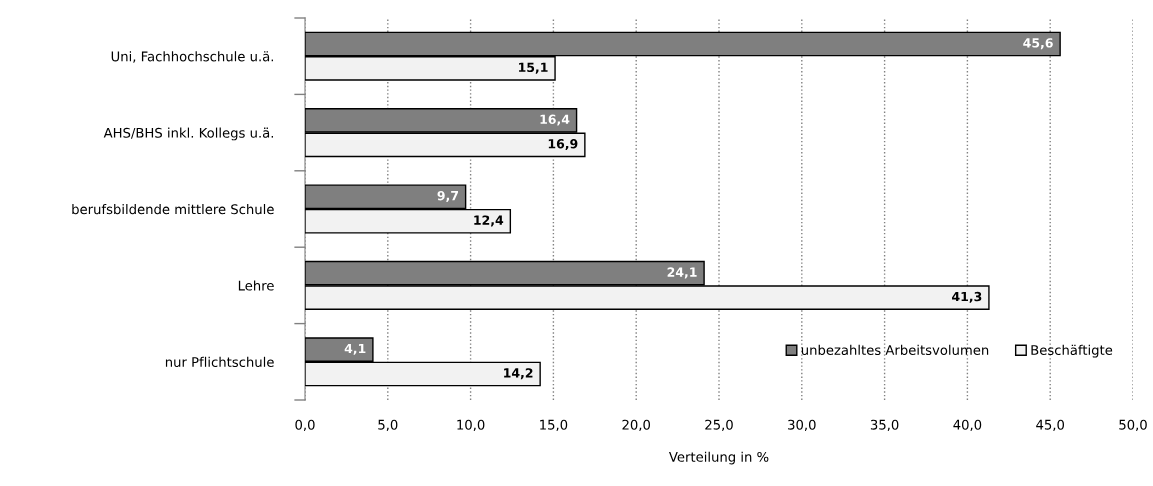 This screenshot has width=1153, height=486. Describe the element at coordinates (967, 425) in the screenshot. I see `x-tick-label: 40,0` at that location.